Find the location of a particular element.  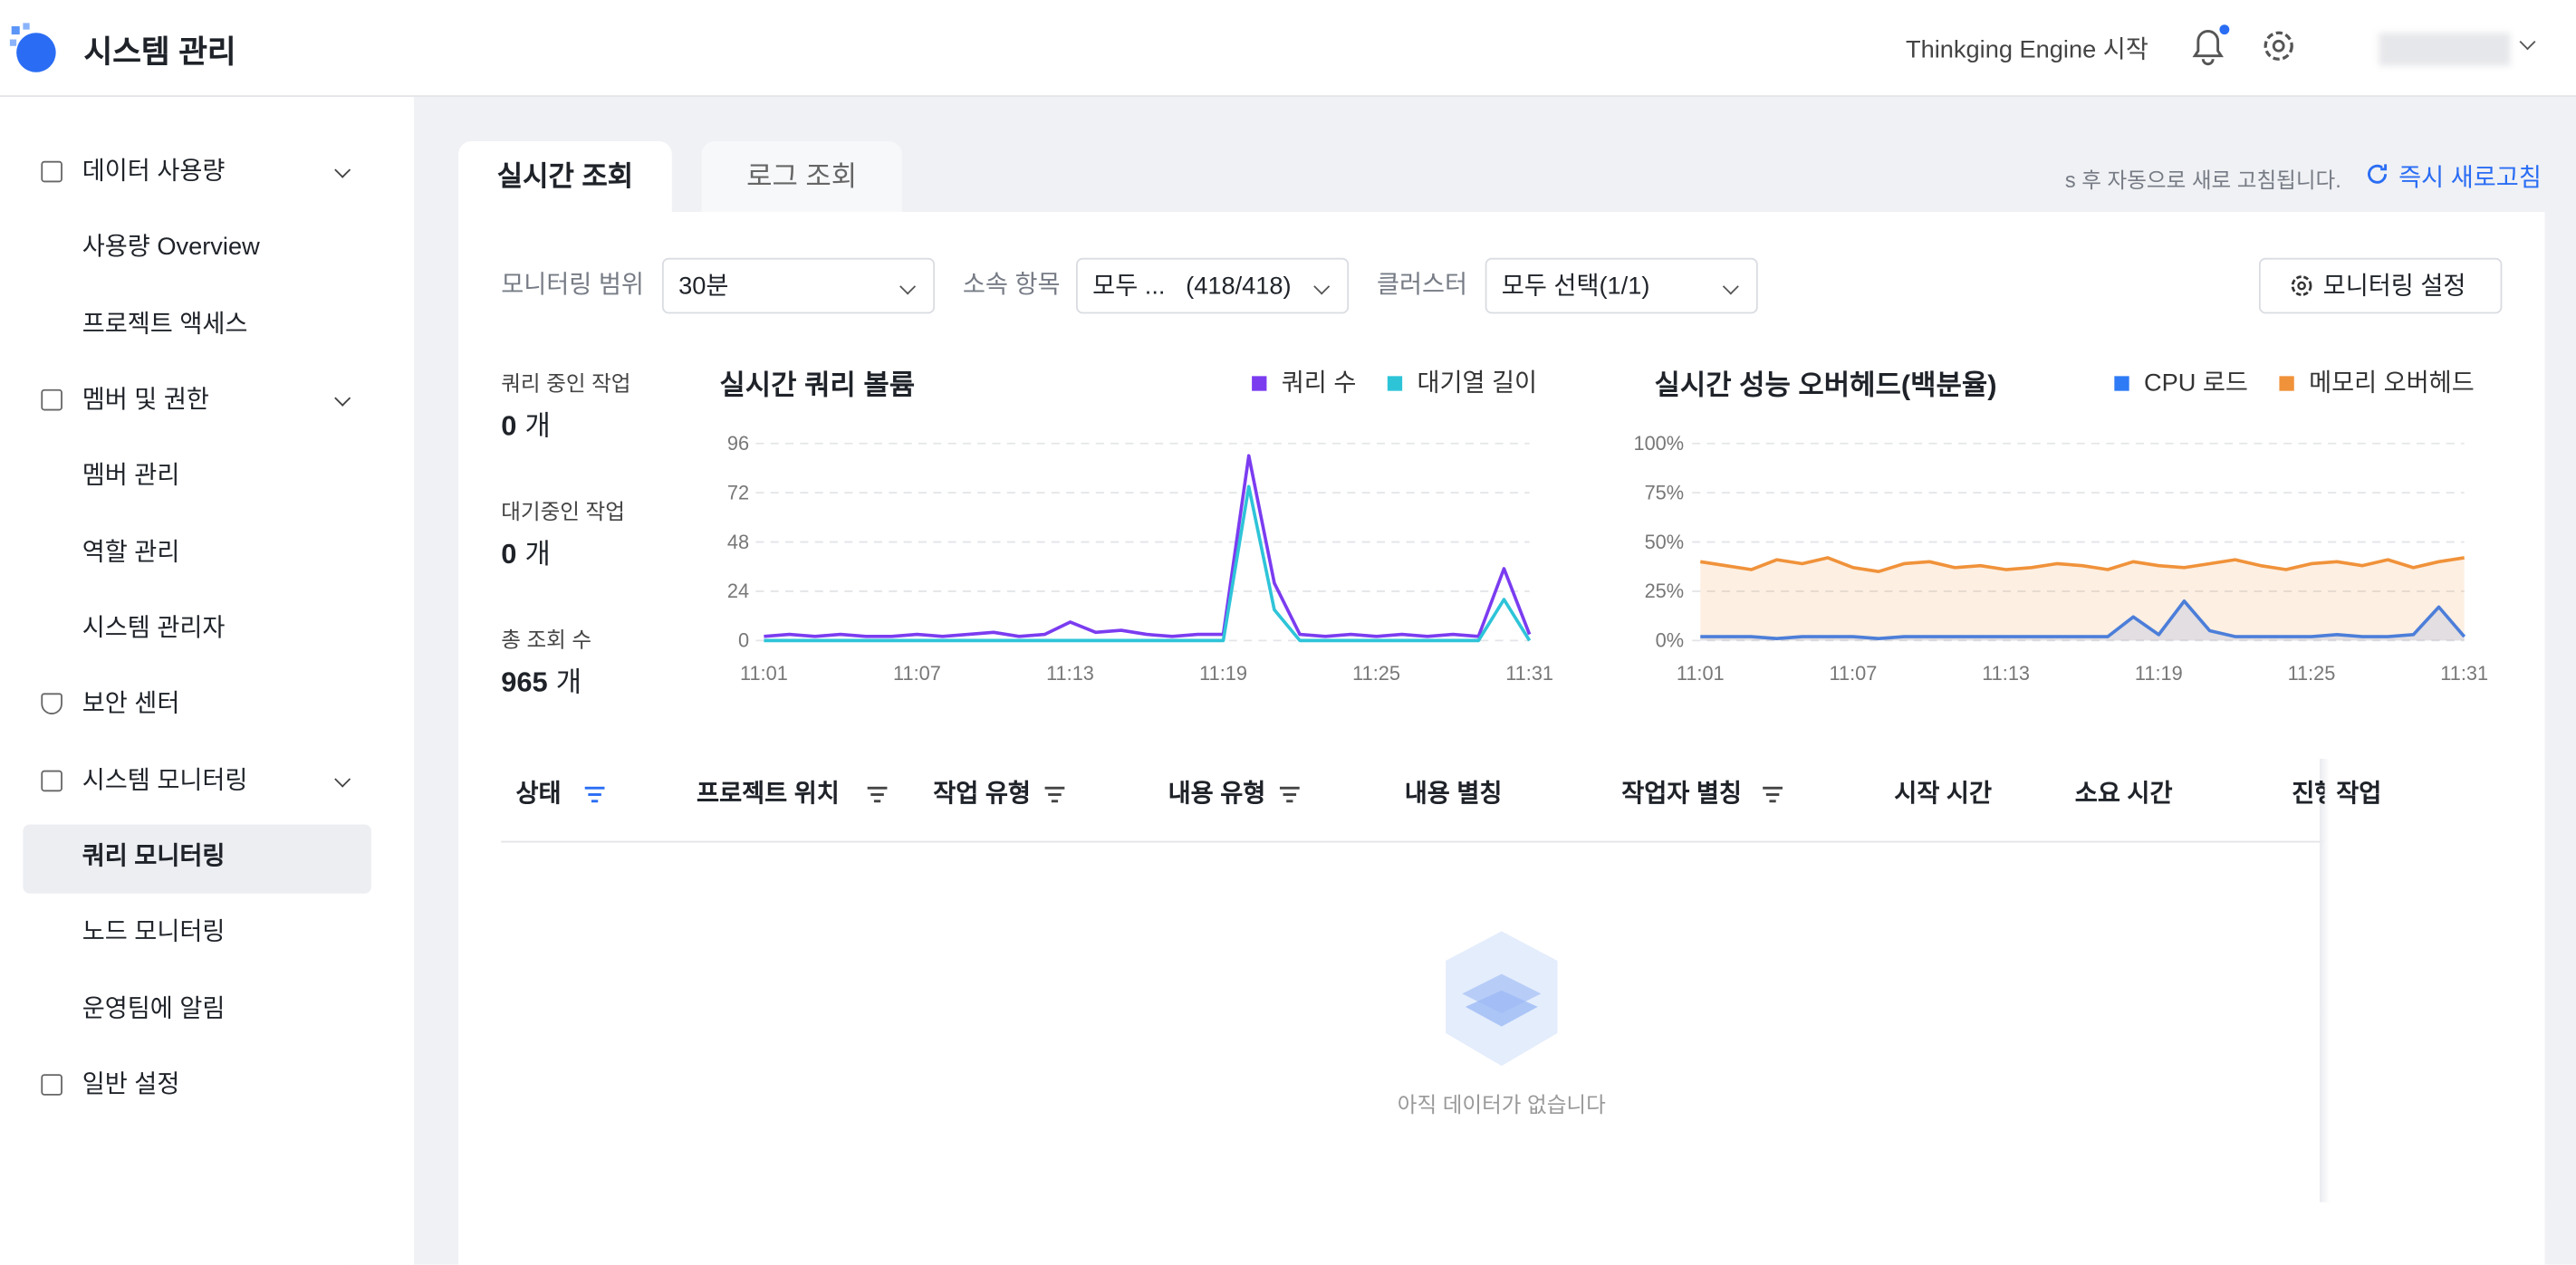

sidebar is located at coordinates (207, 681).